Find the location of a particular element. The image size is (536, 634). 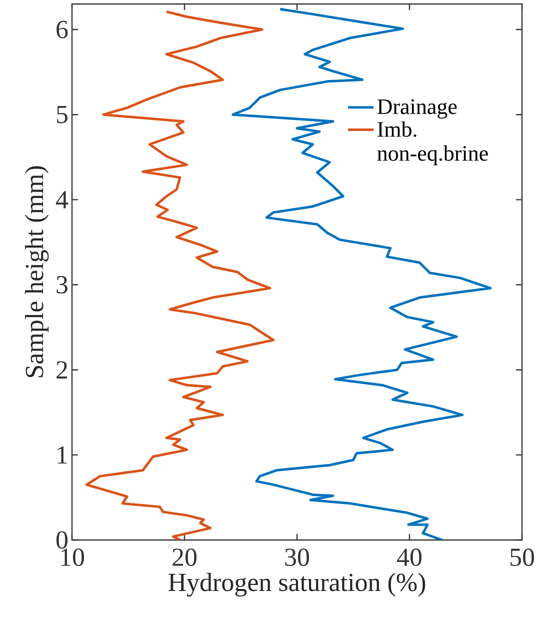

y-tick-label: 1 is located at coordinates (62, 455).